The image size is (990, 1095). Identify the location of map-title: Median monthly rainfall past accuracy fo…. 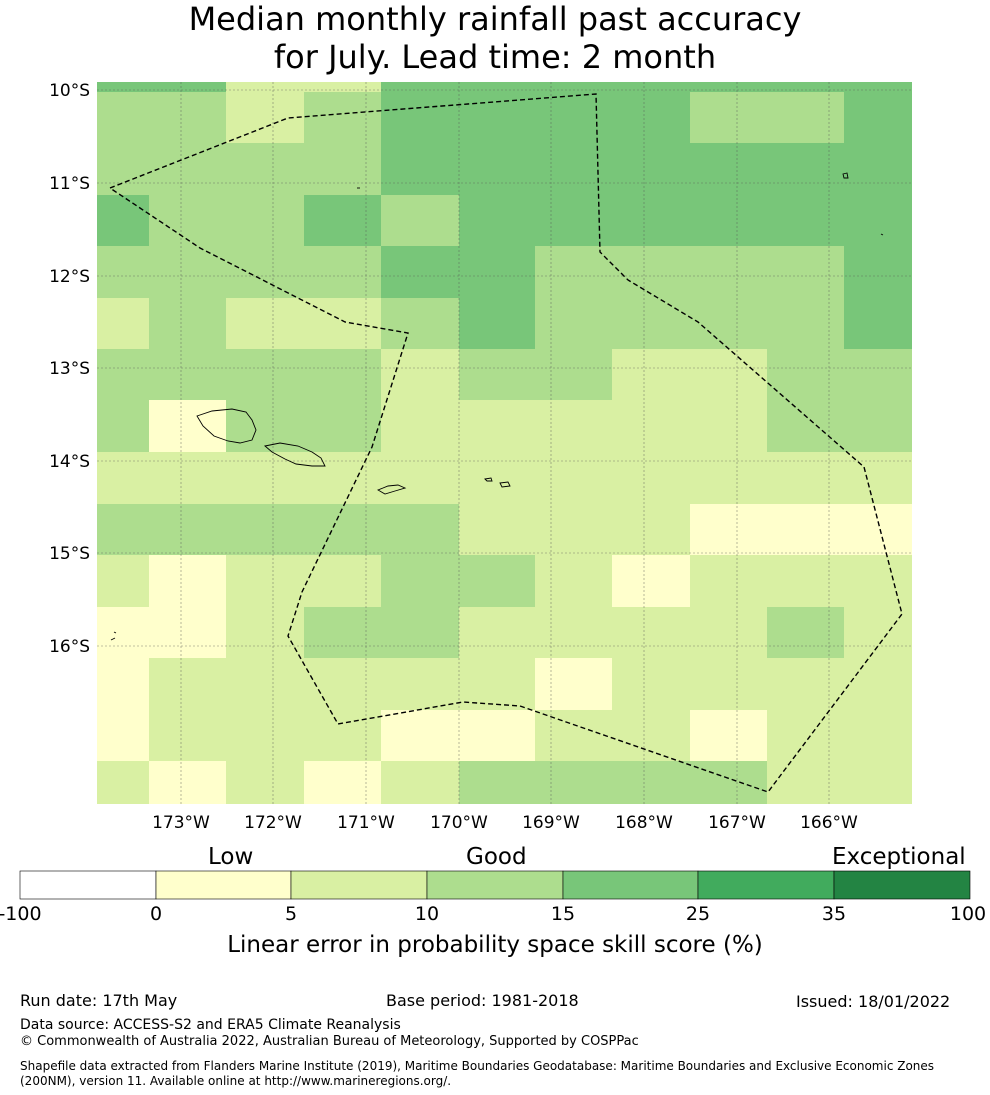
(495, 38).